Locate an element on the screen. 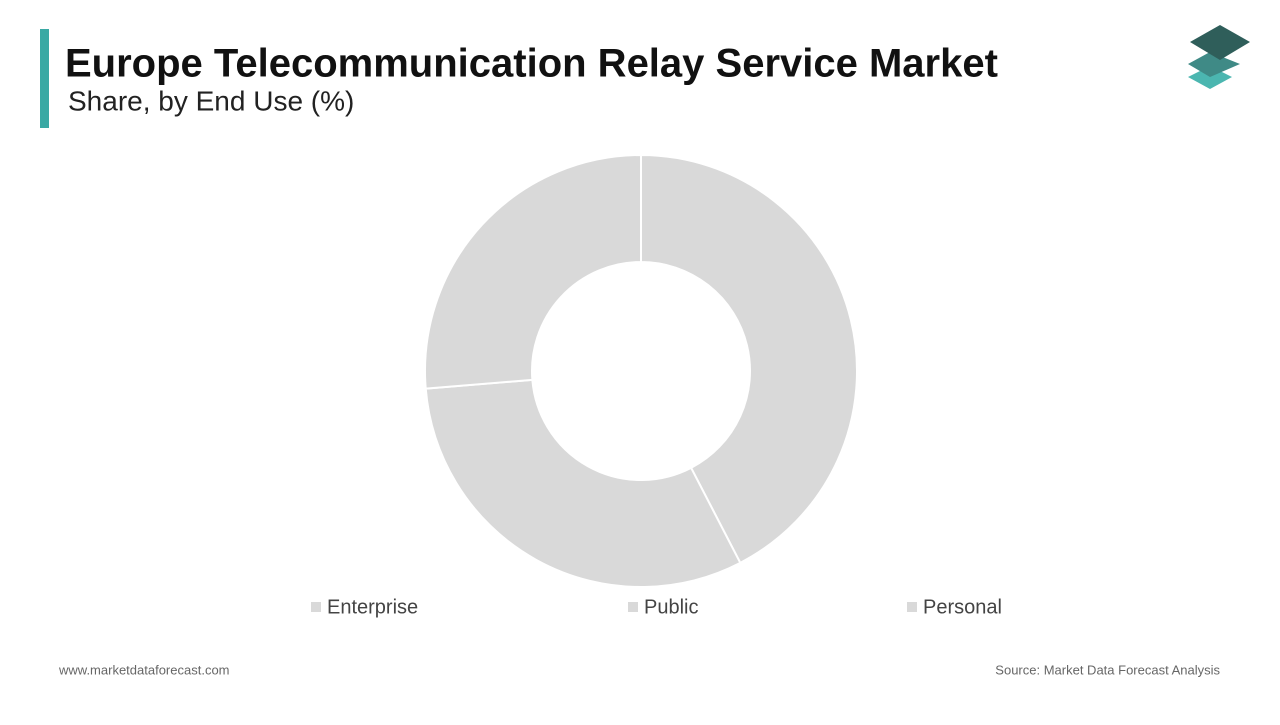  legend-label: Enterprise is located at coordinates (372, 607).